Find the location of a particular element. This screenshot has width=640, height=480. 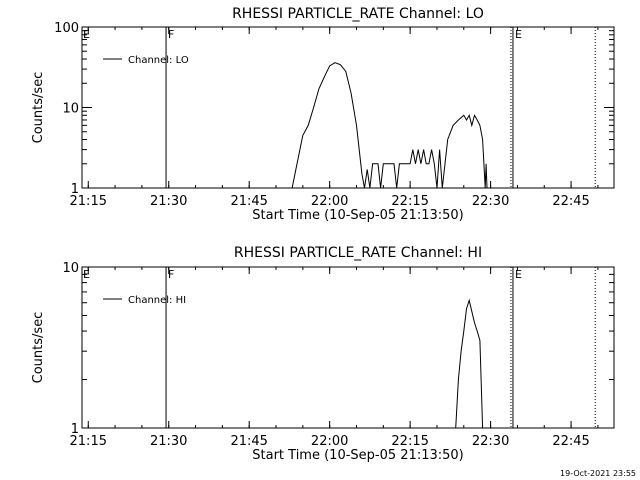

panel1-x-tick-label: 22:45 is located at coordinates (570, 201).